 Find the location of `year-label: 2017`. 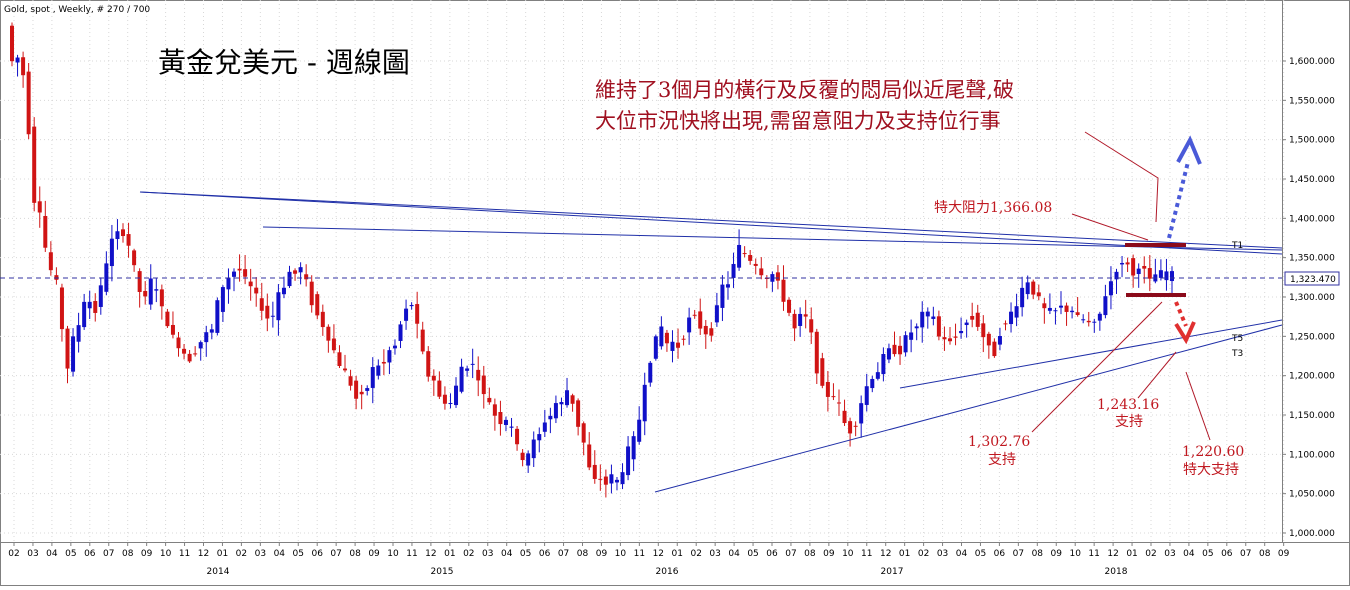

year-label: 2017 is located at coordinates (892, 572).